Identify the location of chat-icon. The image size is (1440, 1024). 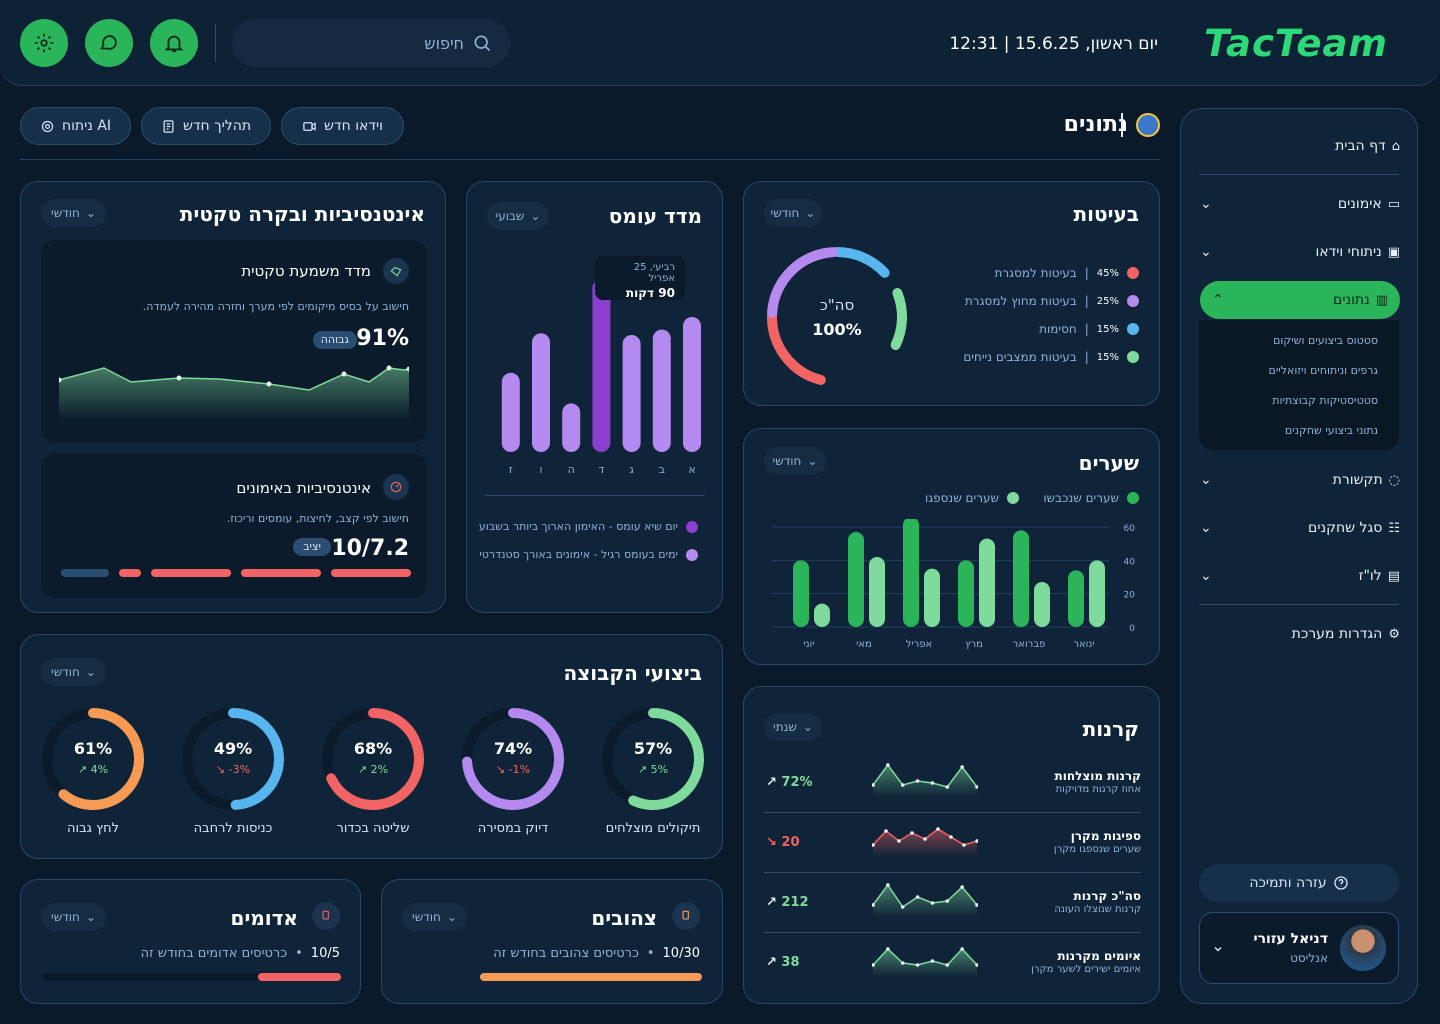
(108, 42).